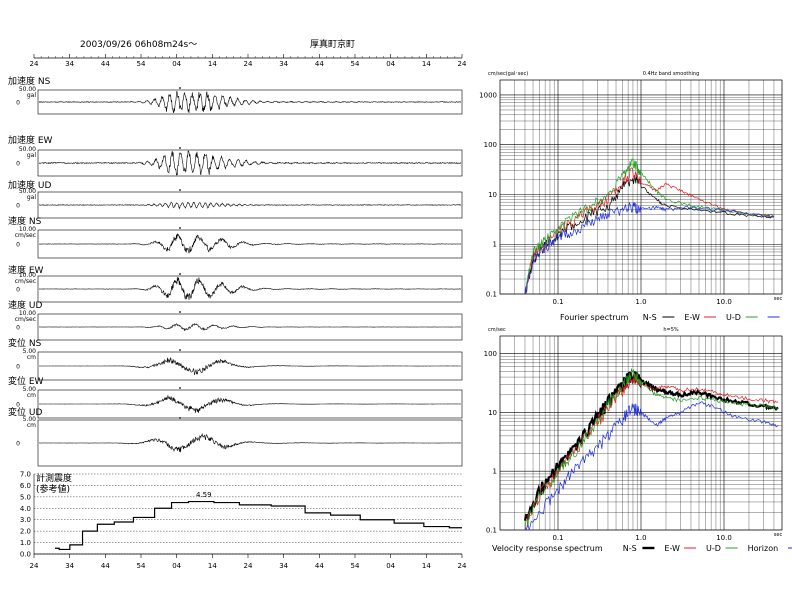 The height and width of the screenshot is (616, 792). What do you see at coordinates (29, 185) in the screenshot?
I see `waveform-label: 加速度 UD` at bounding box center [29, 185].